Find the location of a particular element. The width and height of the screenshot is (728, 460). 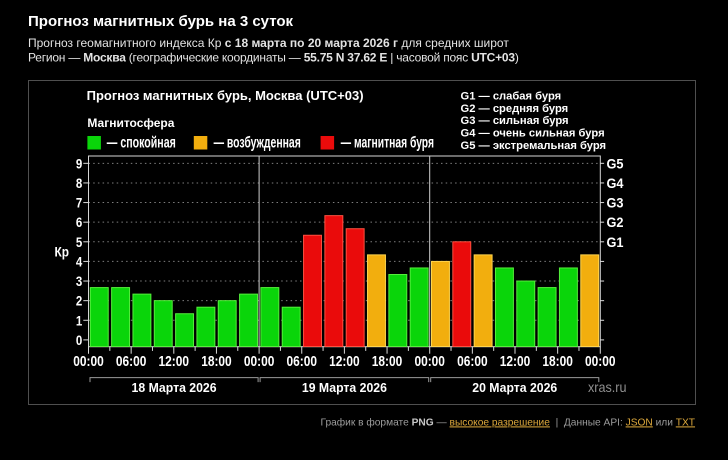

svg-text: G5 — экстремальная буря is located at coordinates (534, 146).